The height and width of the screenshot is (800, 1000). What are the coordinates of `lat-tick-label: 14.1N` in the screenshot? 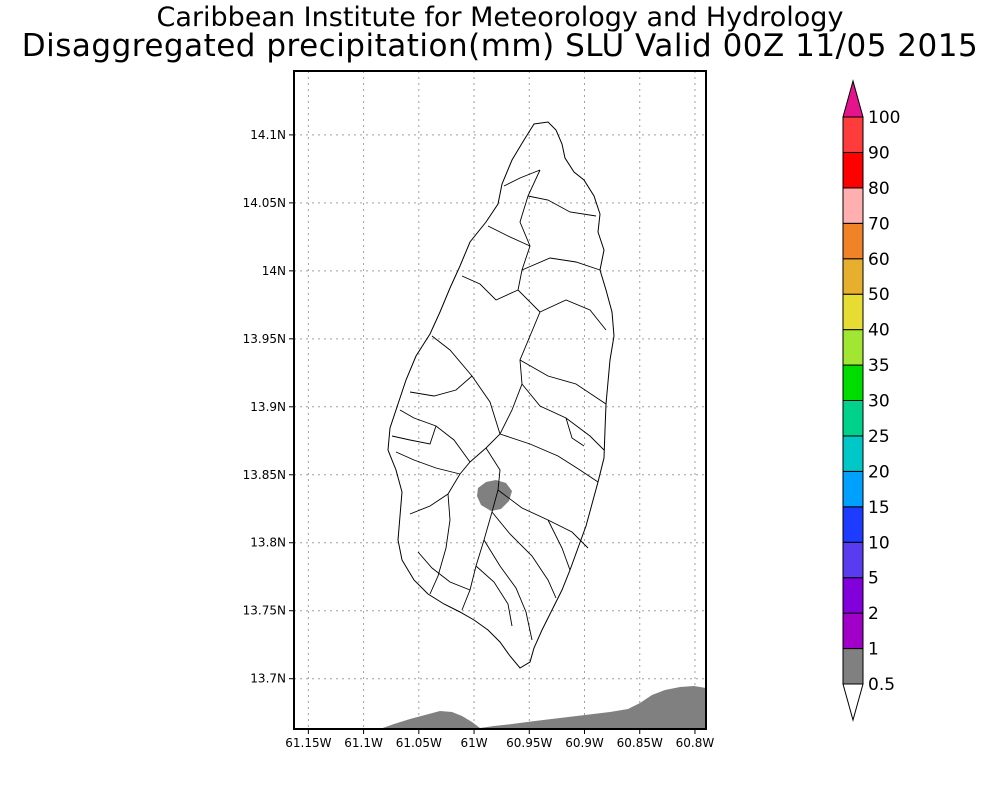 It's located at (268, 135).